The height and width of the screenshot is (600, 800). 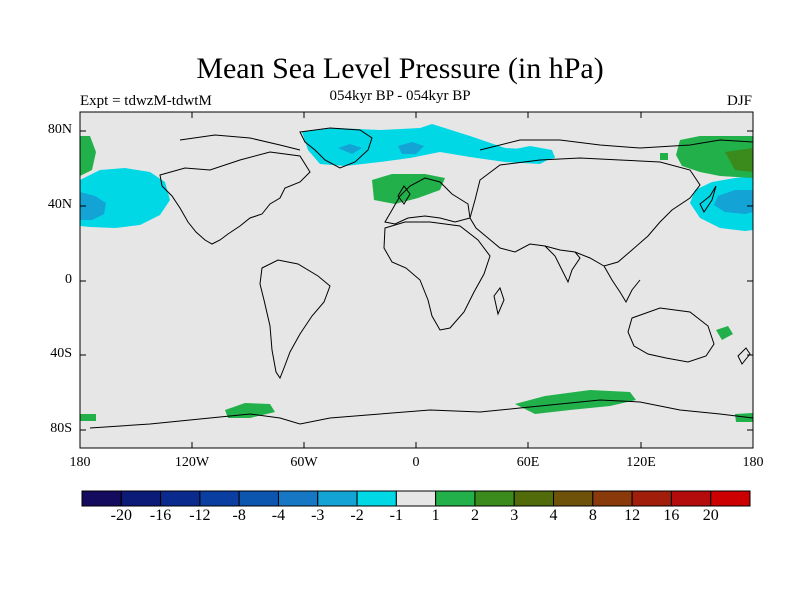 What do you see at coordinates (416, 462) in the screenshot?
I see `lon-label-0: 0` at bounding box center [416, 462].